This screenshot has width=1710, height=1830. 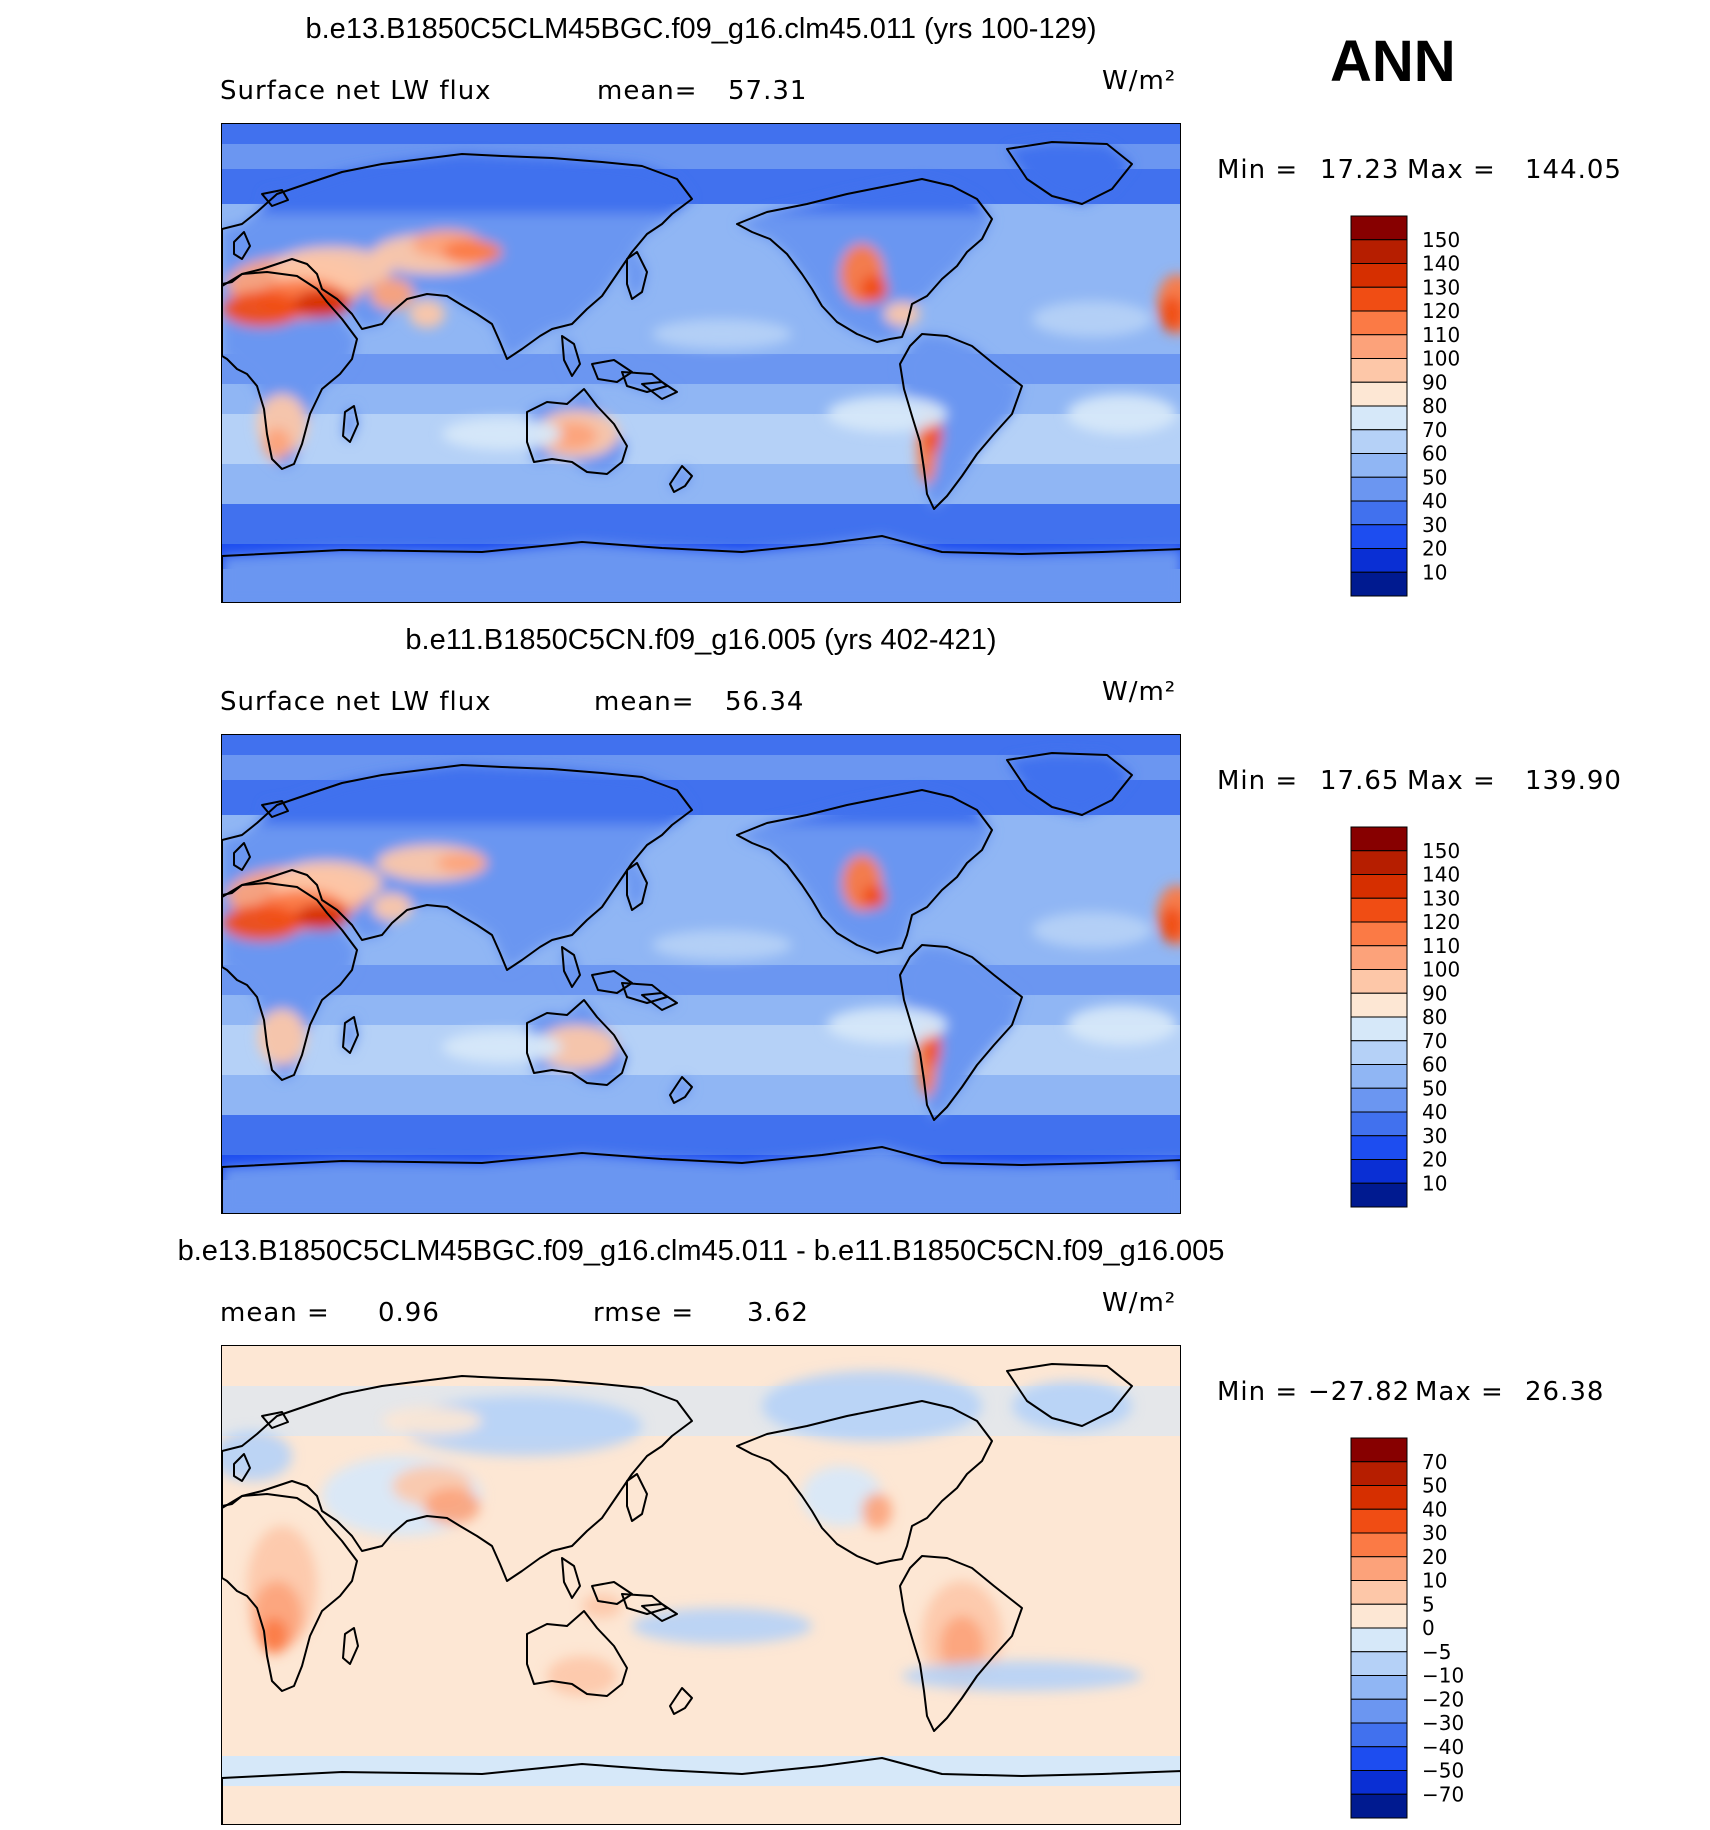 I want to click on panel-2-units: W/m², so click(x=1139, y=692).